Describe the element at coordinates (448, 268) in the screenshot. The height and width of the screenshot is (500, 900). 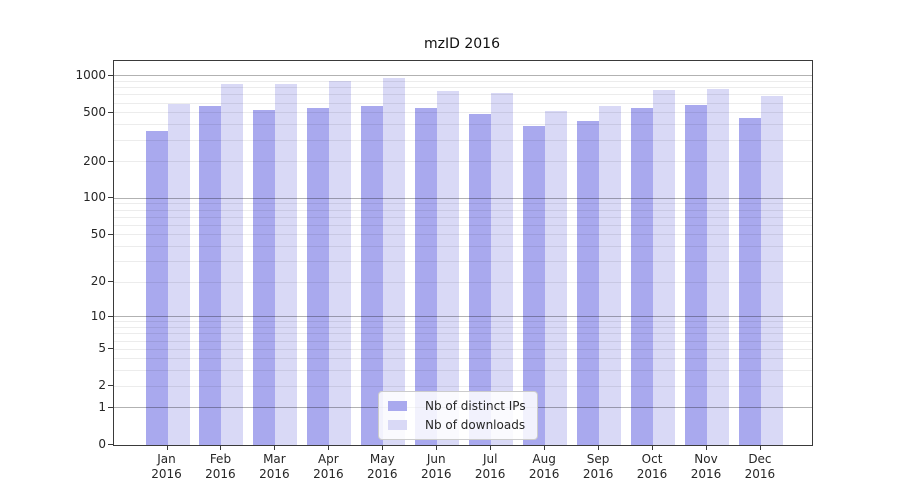
I see `bar-downloads-jun` at that location.